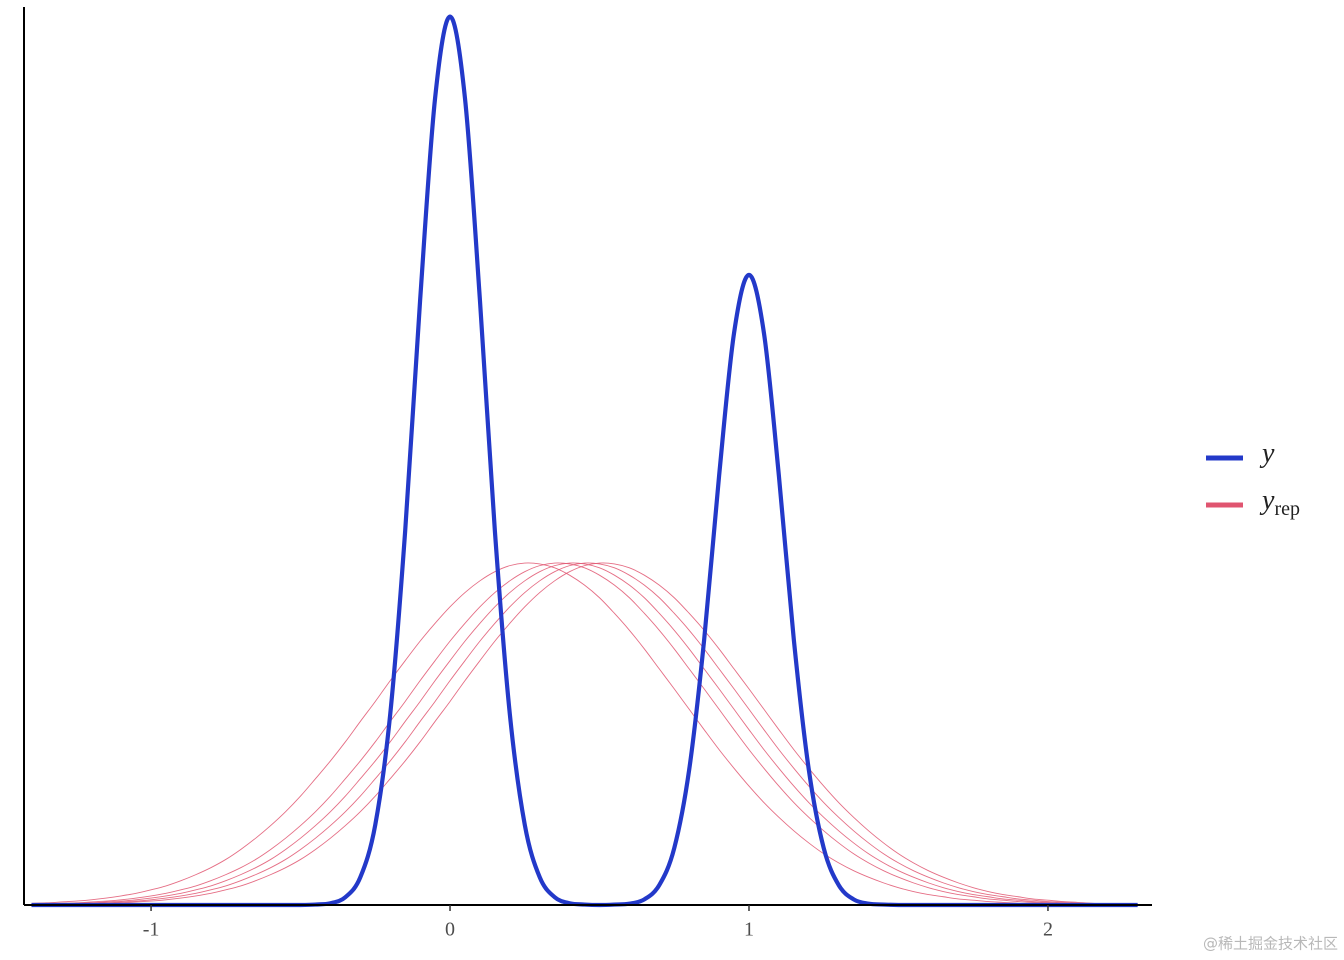 This screenshot has height=960, width=1344. What do you see at coordinates (151, 930) in the screenshot?
I see `x-tick-label: -1` at bounding box center [151, 930].